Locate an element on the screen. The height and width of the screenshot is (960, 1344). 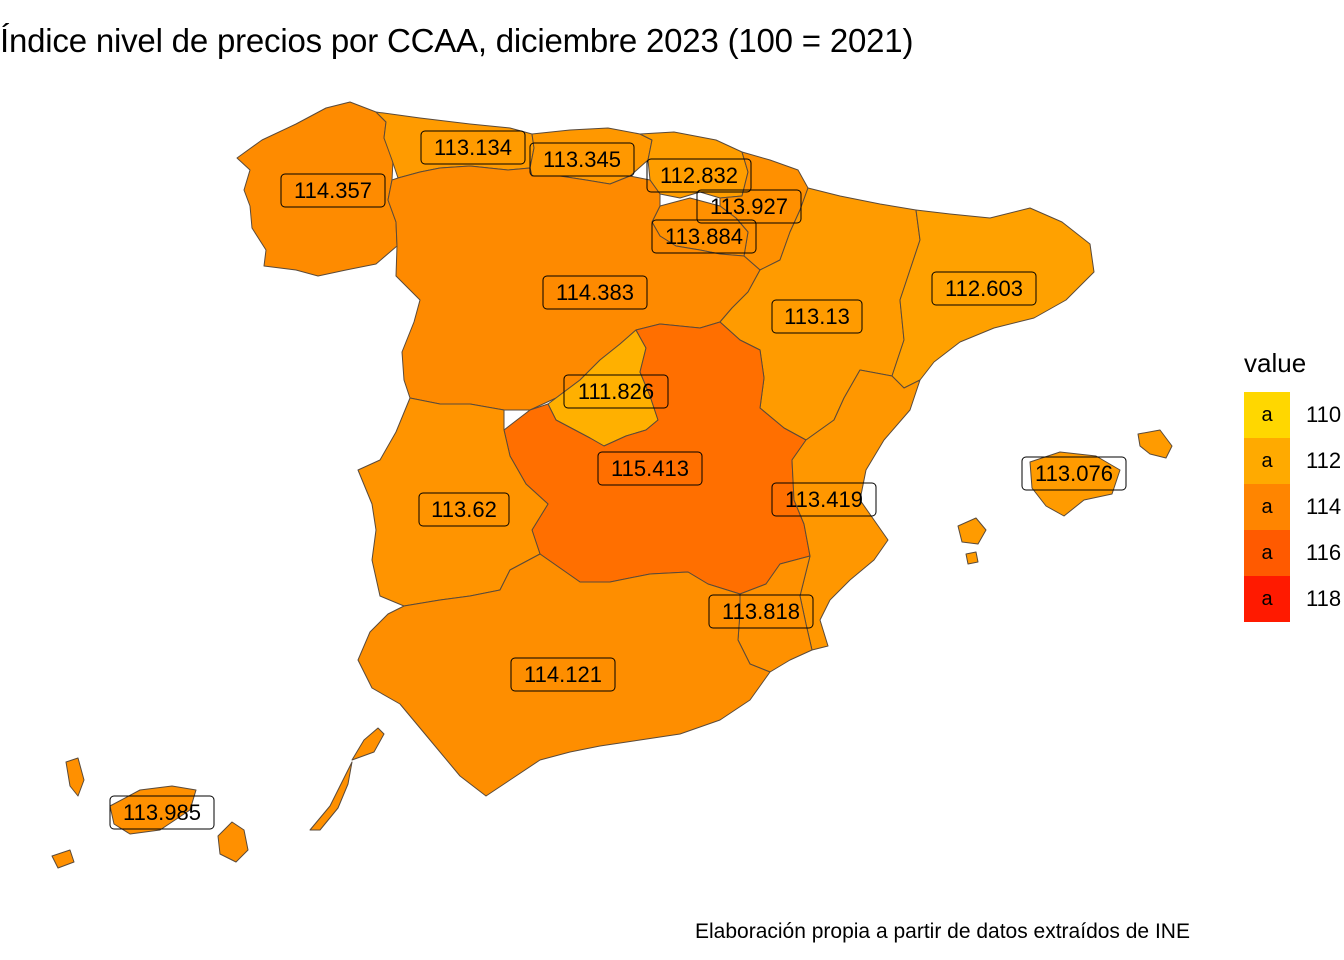
label-castilla-la-mancha: 115.413 is located at coordinates (650, 468).